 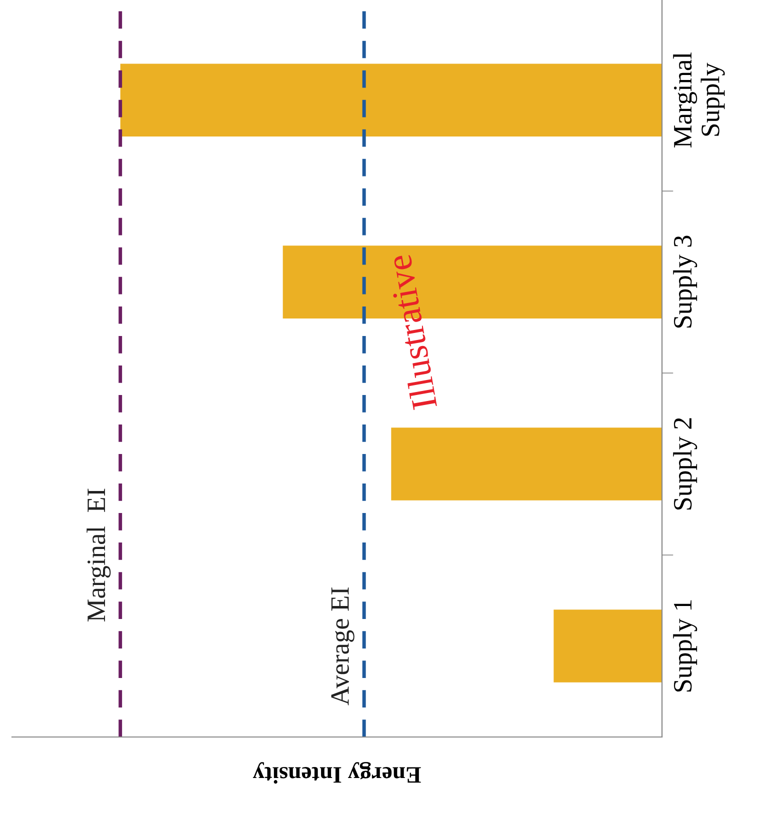 What do you see at coordinates (342, 646) in the screenshot?
I see `ref-line-label: Average EI` at bounding box center [342, 646].